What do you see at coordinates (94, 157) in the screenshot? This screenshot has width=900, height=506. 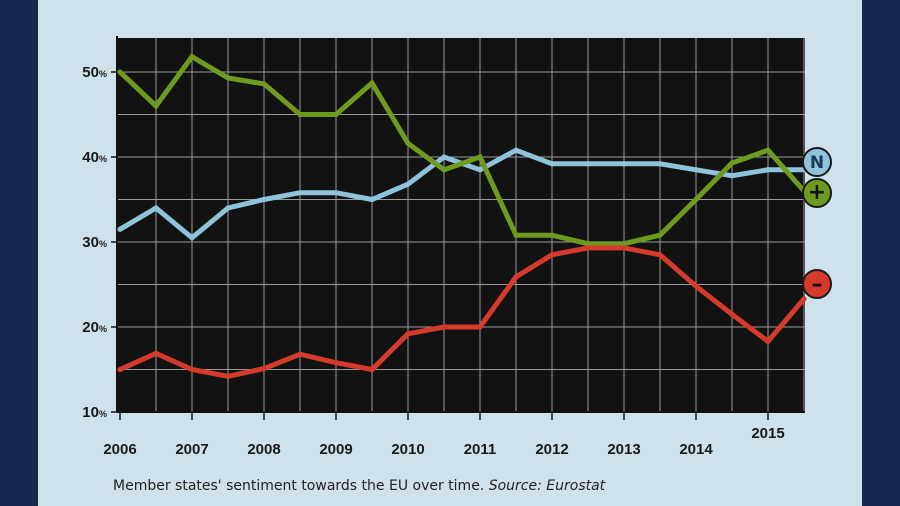 I see `y-tick-label: 40%` at bounding box center [94, 157].